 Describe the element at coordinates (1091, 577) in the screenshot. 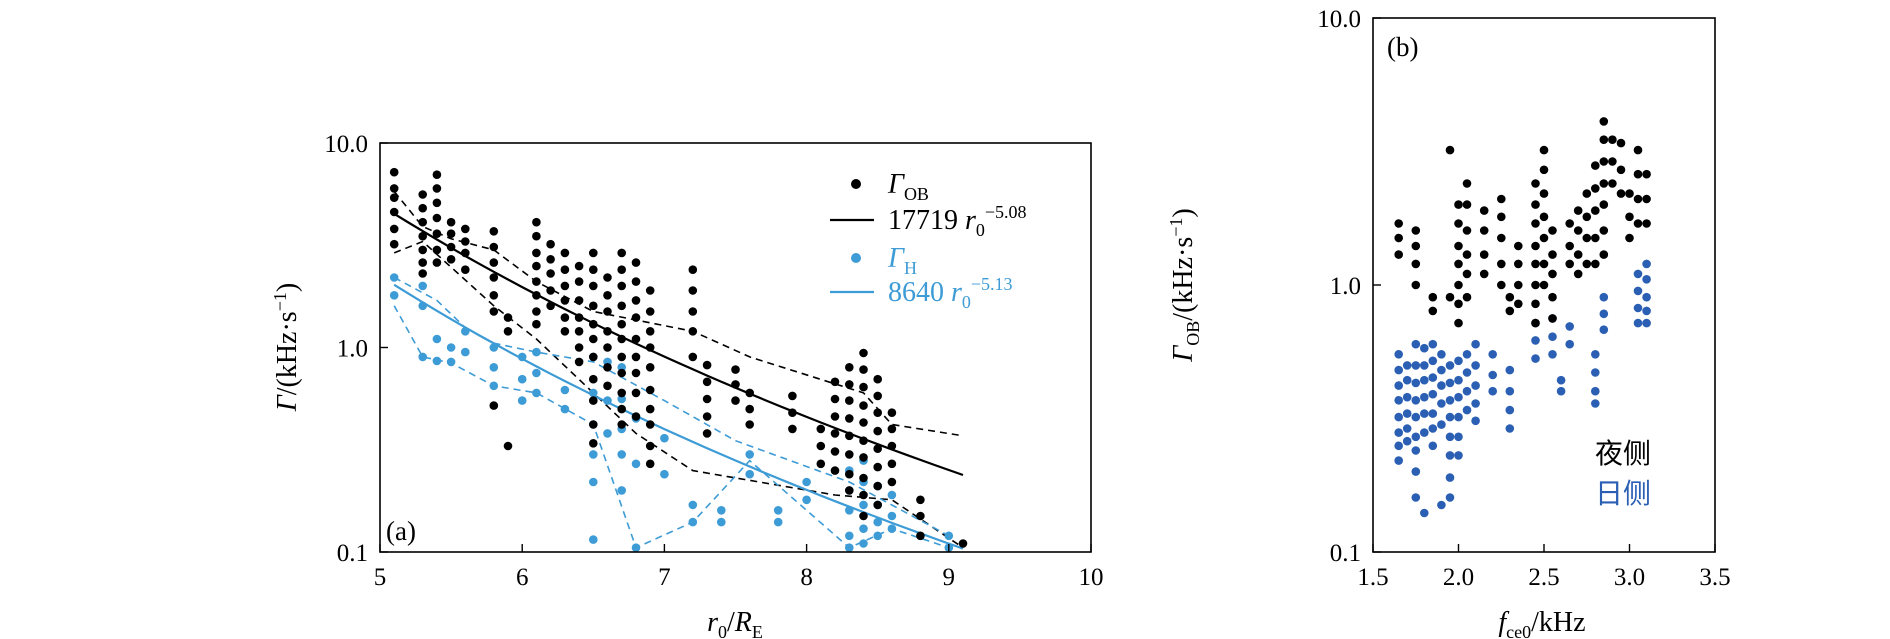

I see `panel-a-x-tick-label: 10` at that location.